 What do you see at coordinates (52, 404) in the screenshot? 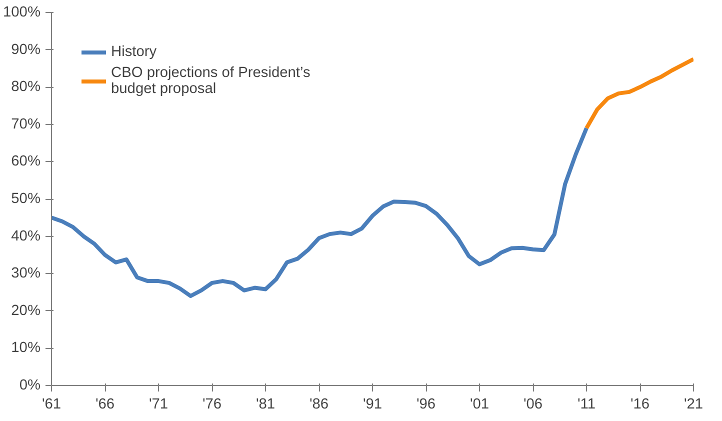
I see `x-tick-label: '61` at bounding box center [52, 404].